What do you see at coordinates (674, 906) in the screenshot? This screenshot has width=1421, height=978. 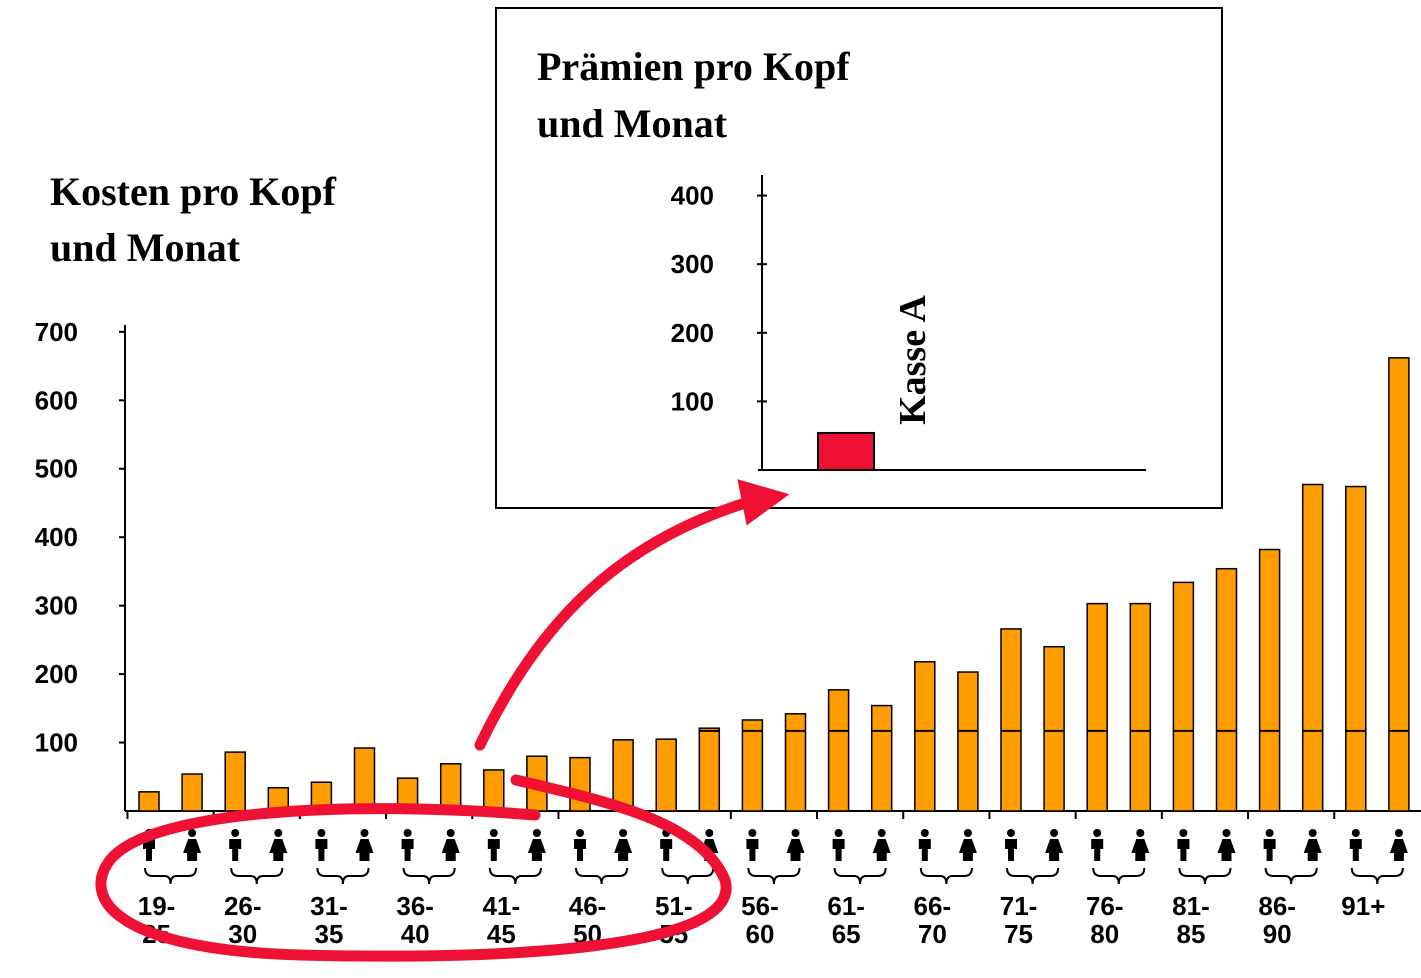 I see `x-tick-label: 51-` at bounding box center [674, 906].